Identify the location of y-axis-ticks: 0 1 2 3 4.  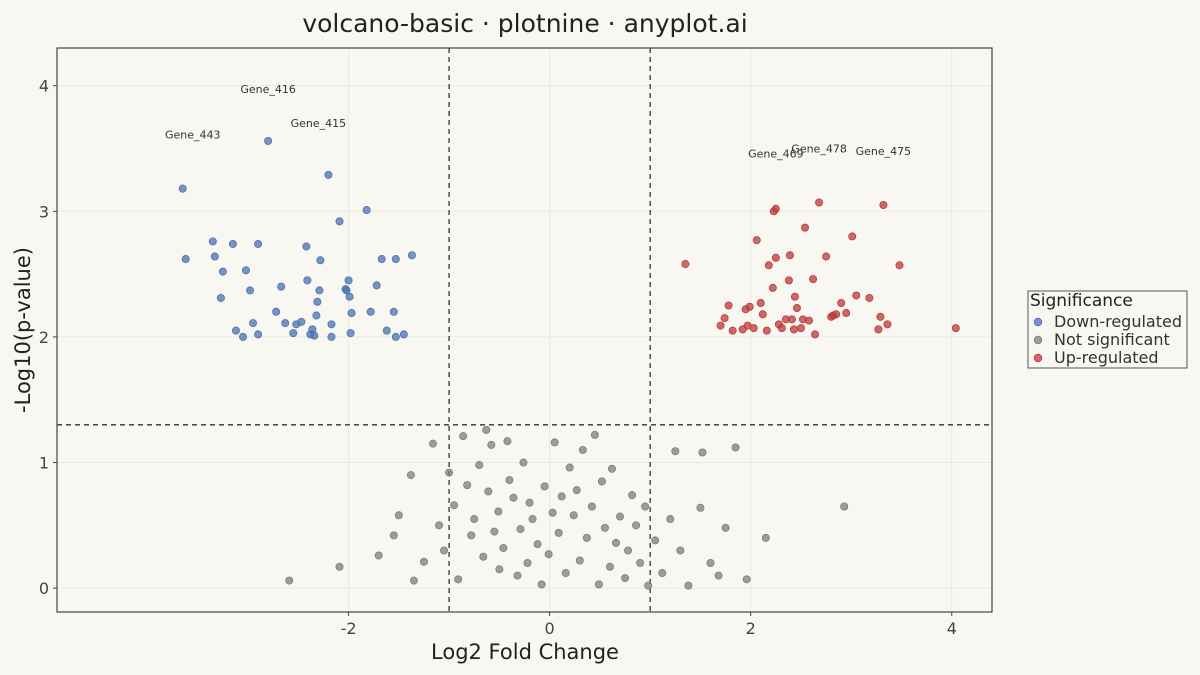
(48, 337).